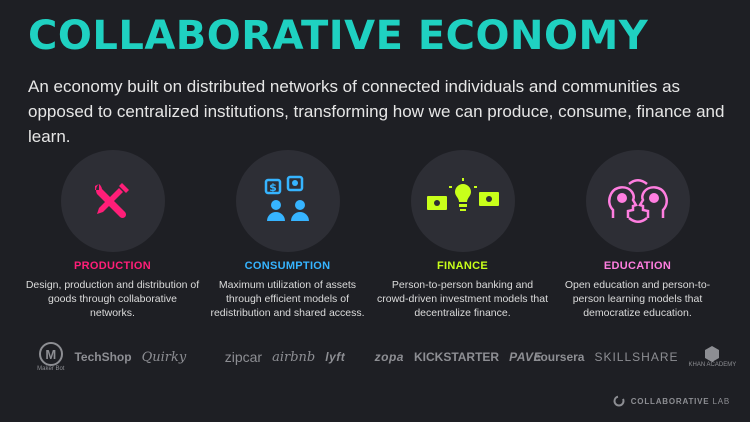 Image resolution: width=750 pixels, height=422 pixels. What do you see at coordinates (243, 357) in the screenshot?
I see `zipcar-logo: zipcar` at bounding box center [243, 357].